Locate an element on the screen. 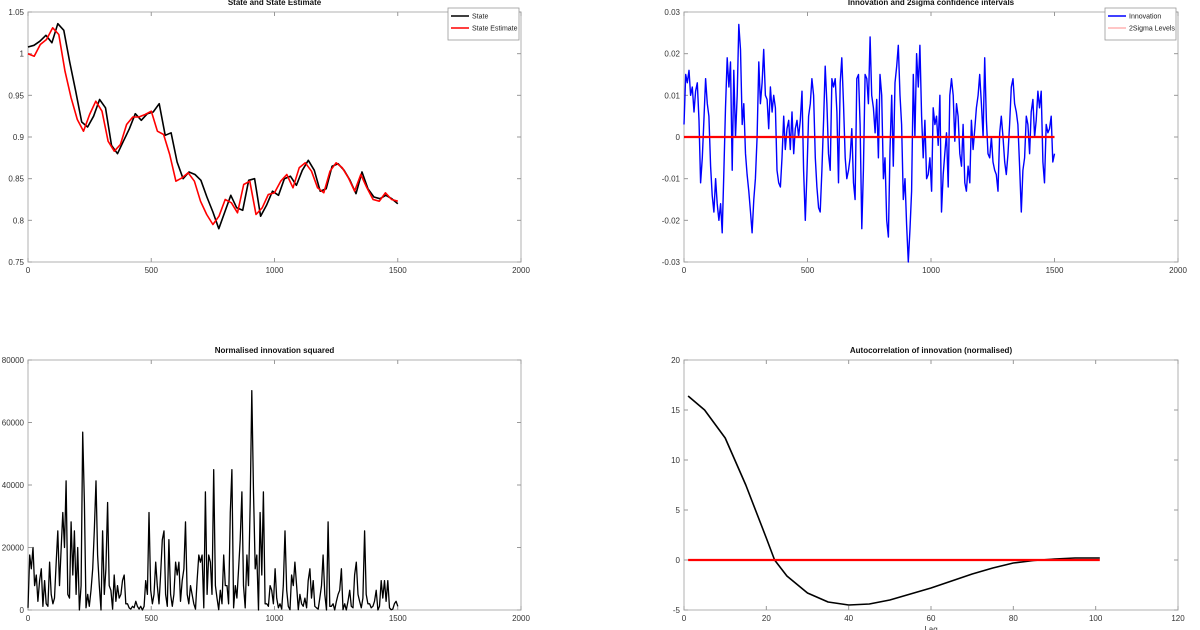  legend-label: State is located at coordinates (480, 17).